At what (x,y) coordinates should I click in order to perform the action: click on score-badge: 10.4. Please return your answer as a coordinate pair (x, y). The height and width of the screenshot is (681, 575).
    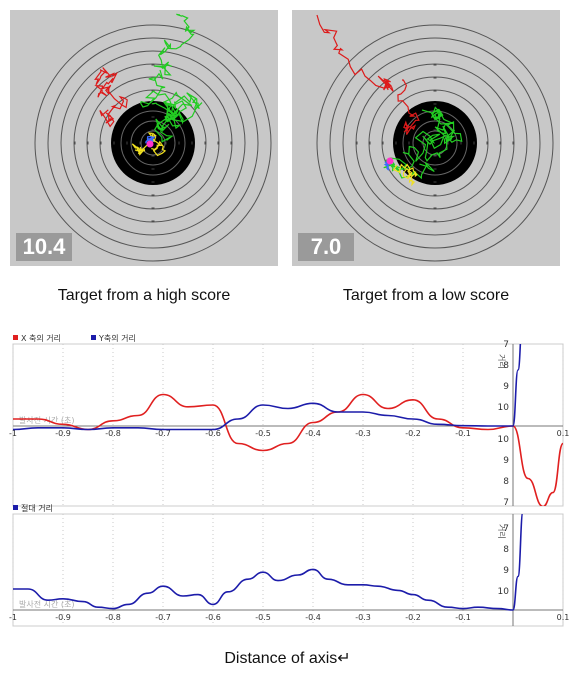
    Looking at the image, I should click on (44, 247).